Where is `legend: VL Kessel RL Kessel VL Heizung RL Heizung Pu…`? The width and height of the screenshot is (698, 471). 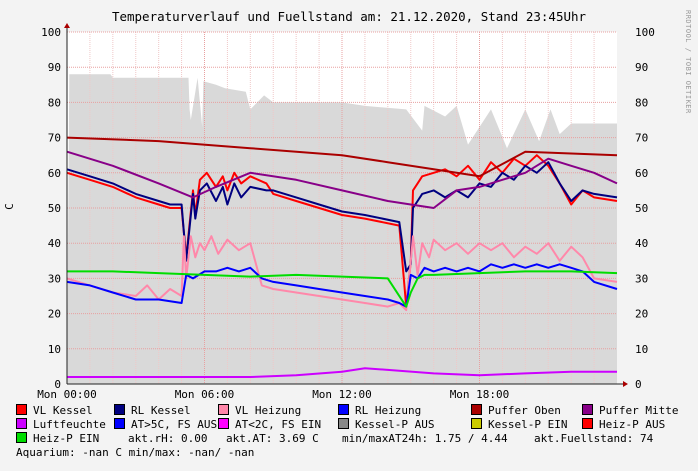 legend: VL Kessel RL Kessel VL Heizung RL Heizung Pu… is located at coordinates (356, 432).